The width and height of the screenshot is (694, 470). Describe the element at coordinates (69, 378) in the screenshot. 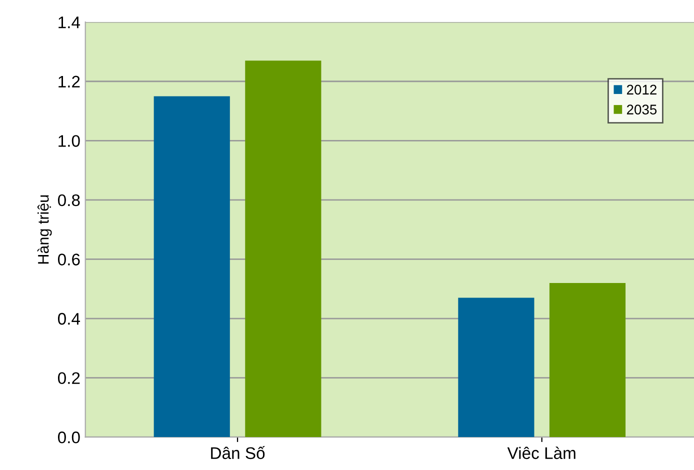

I see `y-tick-label: 0.2` at that location.